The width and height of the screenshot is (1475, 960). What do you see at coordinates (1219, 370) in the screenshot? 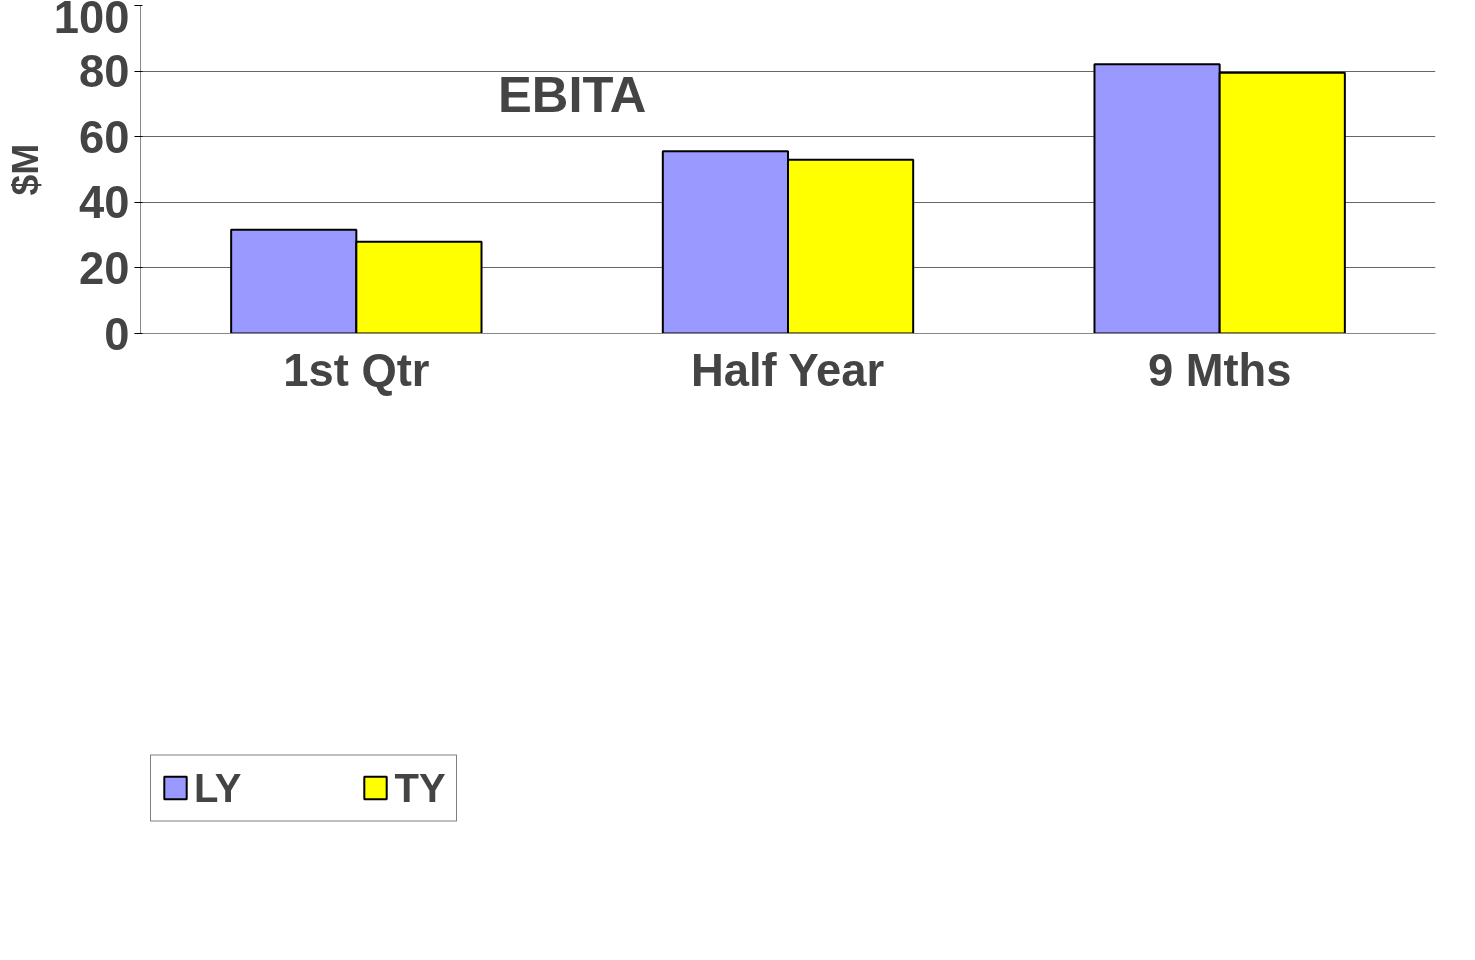
I see `x-tick-label: 9 Mths` at bounding box center [1219, 370].